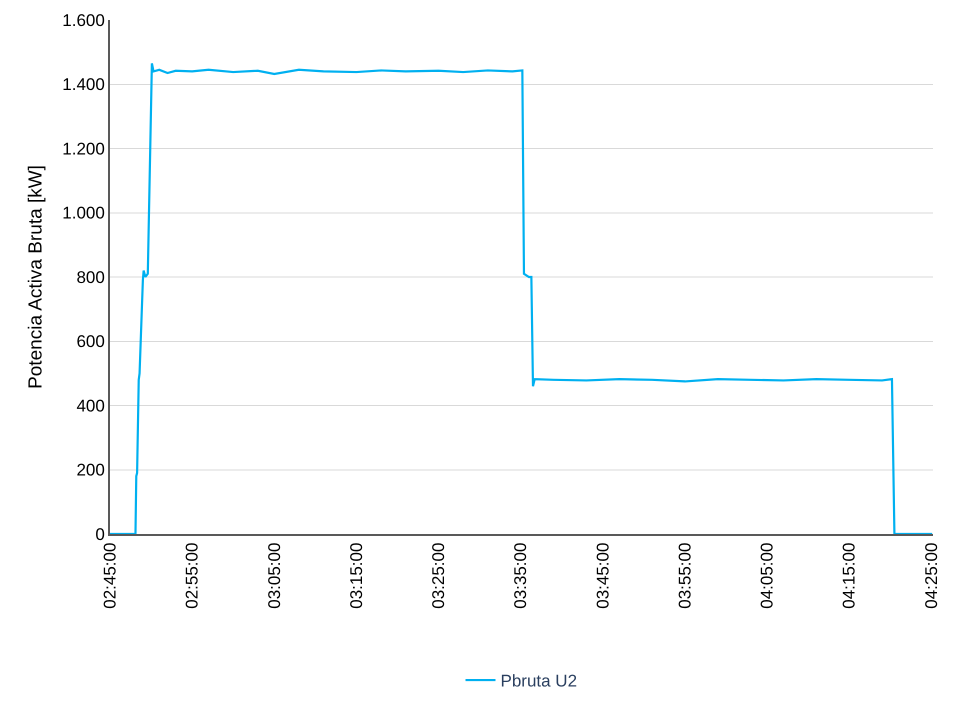 Image resolution: width=963 pixels, height=710 pixels. Describe the element at coordinates (767, 575) in the screenshot. I see `x-tick-label: 04:05:00` at that location.